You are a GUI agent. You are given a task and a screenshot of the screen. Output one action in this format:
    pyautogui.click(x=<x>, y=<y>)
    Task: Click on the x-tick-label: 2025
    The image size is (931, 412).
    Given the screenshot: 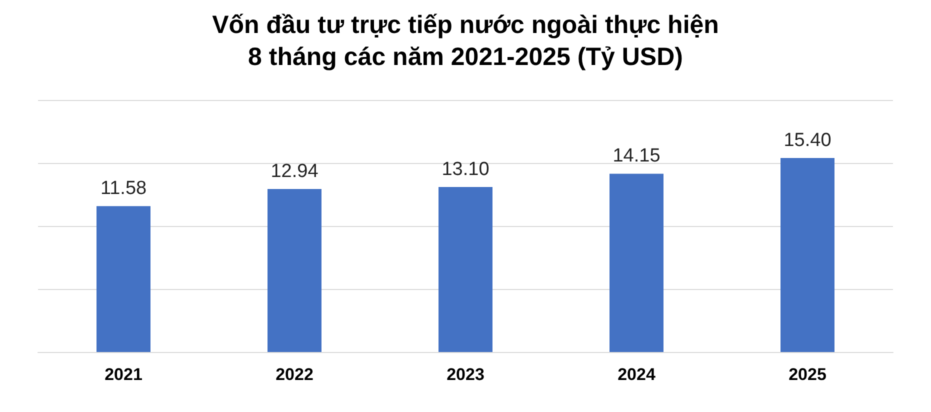 What is the action you would take?
    pyautogui.click(x=807, y=374)
    